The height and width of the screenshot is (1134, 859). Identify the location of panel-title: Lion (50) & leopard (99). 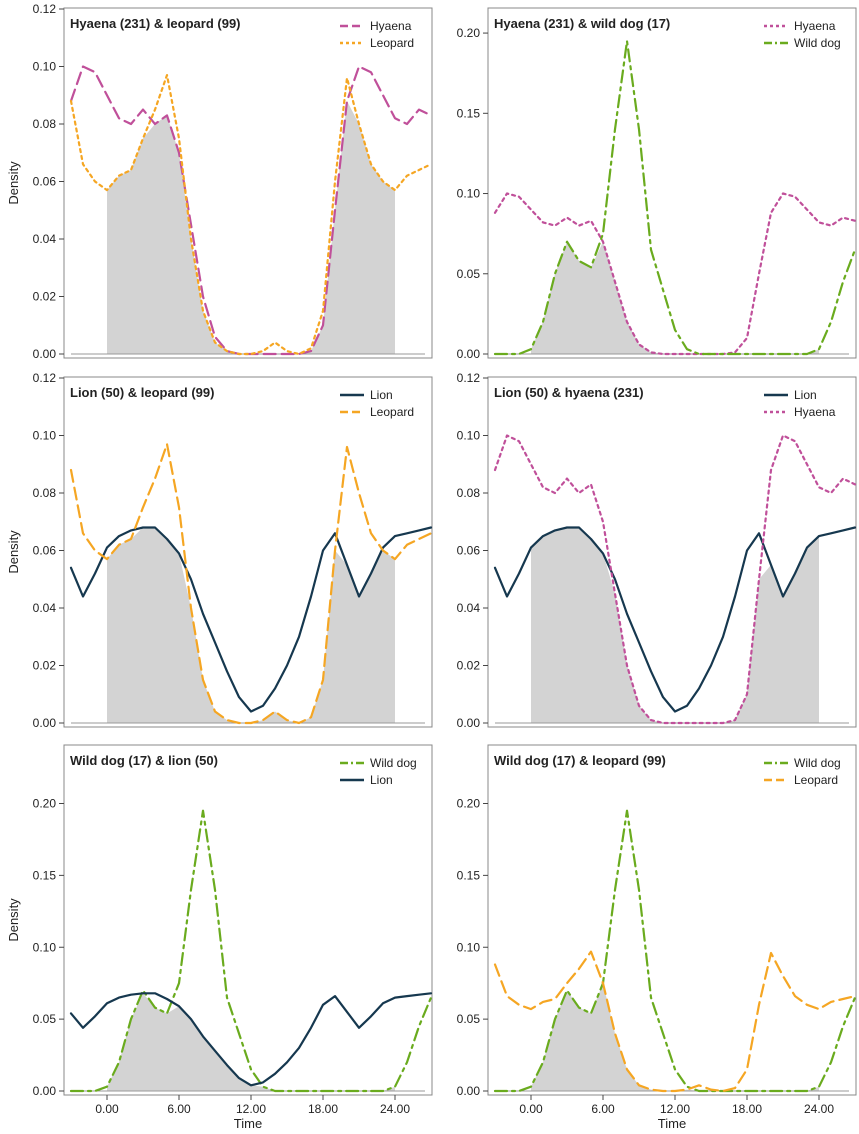
(142, 392).